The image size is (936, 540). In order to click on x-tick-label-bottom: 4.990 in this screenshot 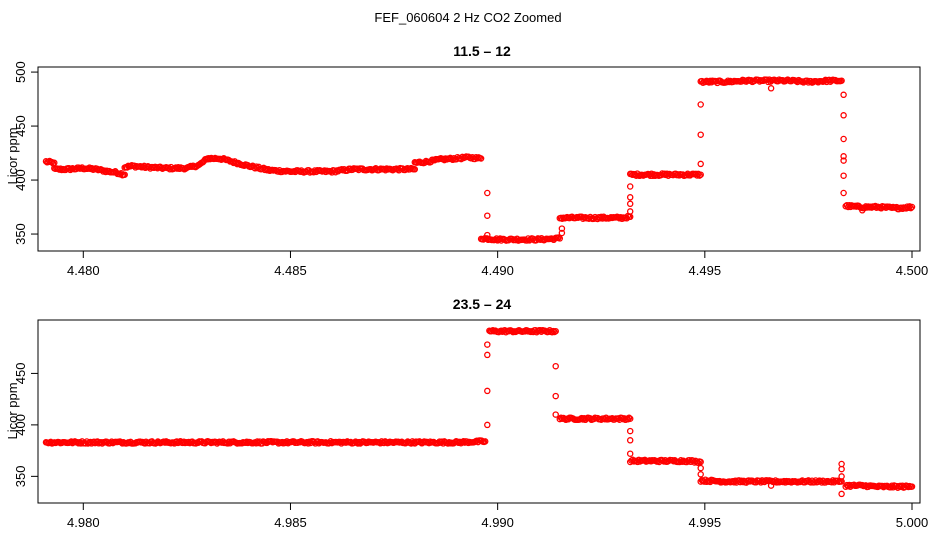, I will do `click(497, 522)`.